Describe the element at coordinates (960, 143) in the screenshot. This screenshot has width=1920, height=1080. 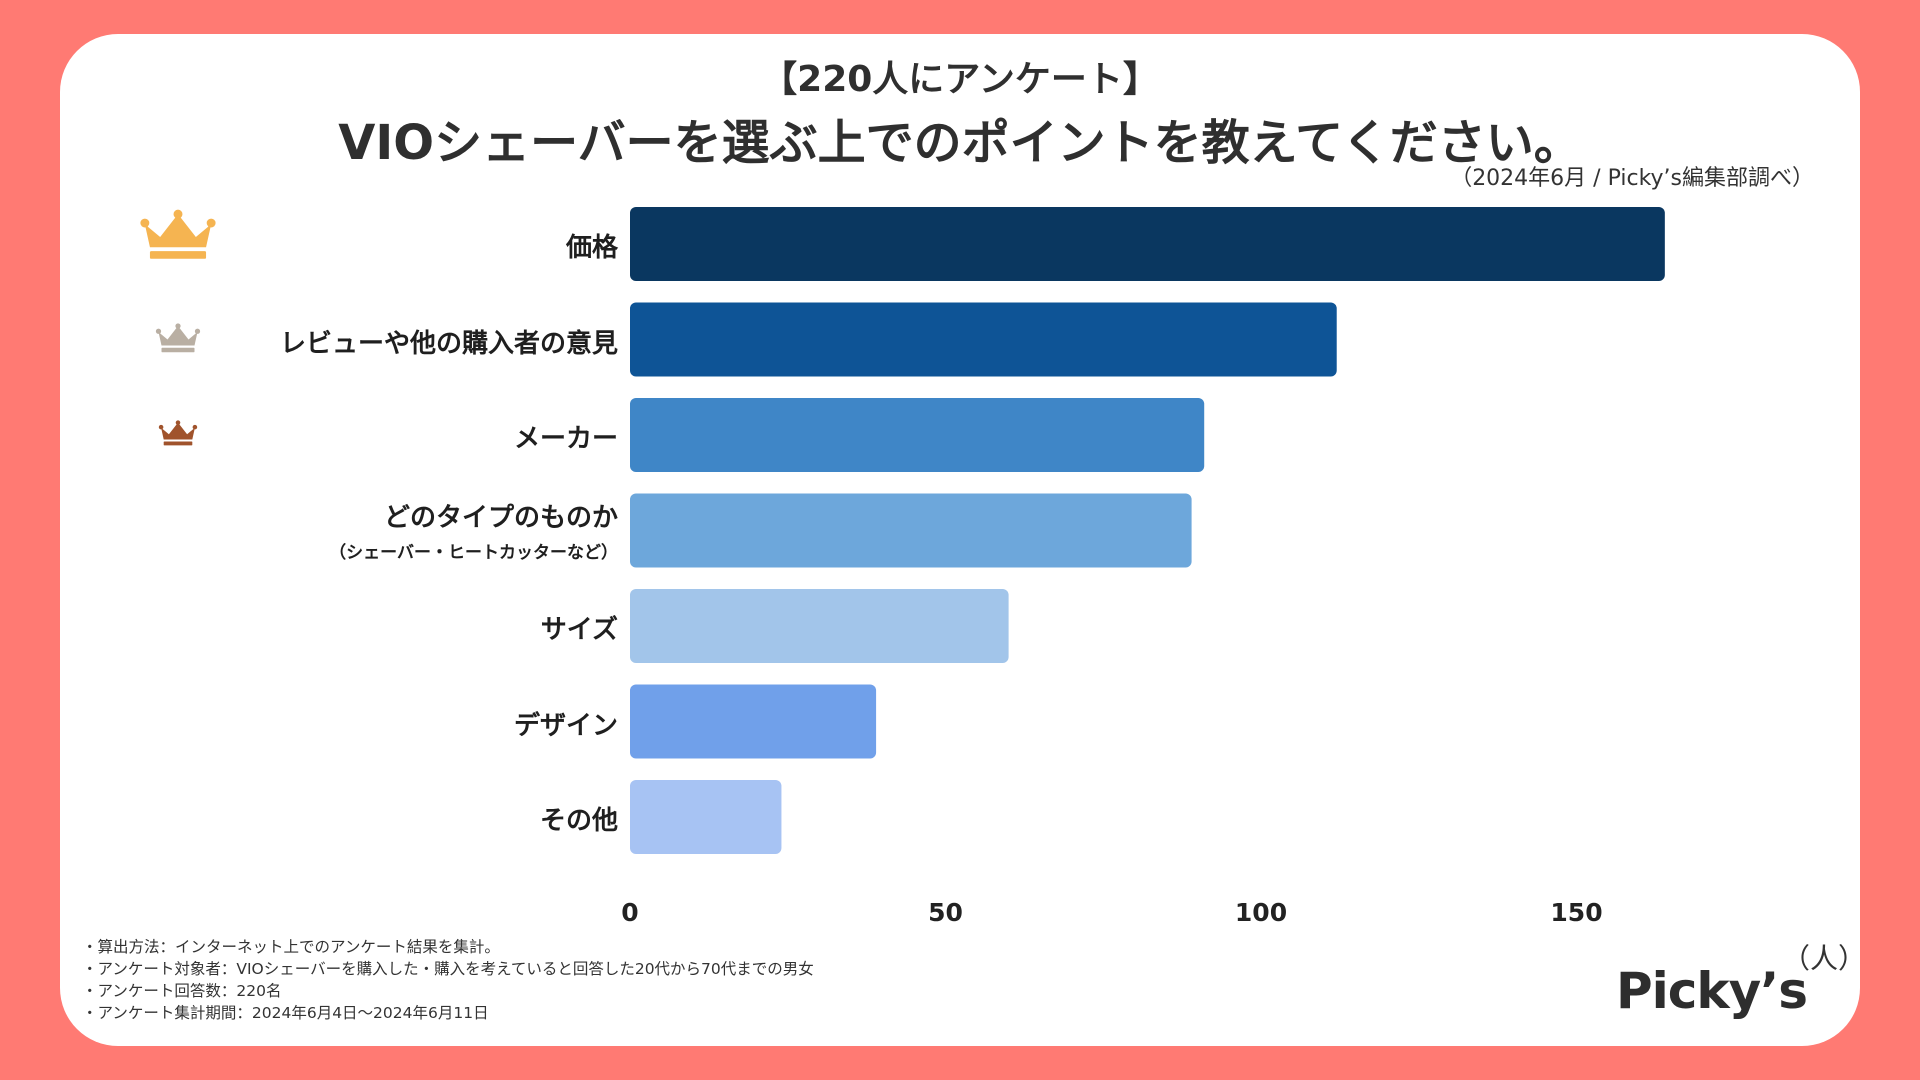
I see `chart-title: VIOシェーバーを選ぶ上でのポイントを教えてください。` at that location.